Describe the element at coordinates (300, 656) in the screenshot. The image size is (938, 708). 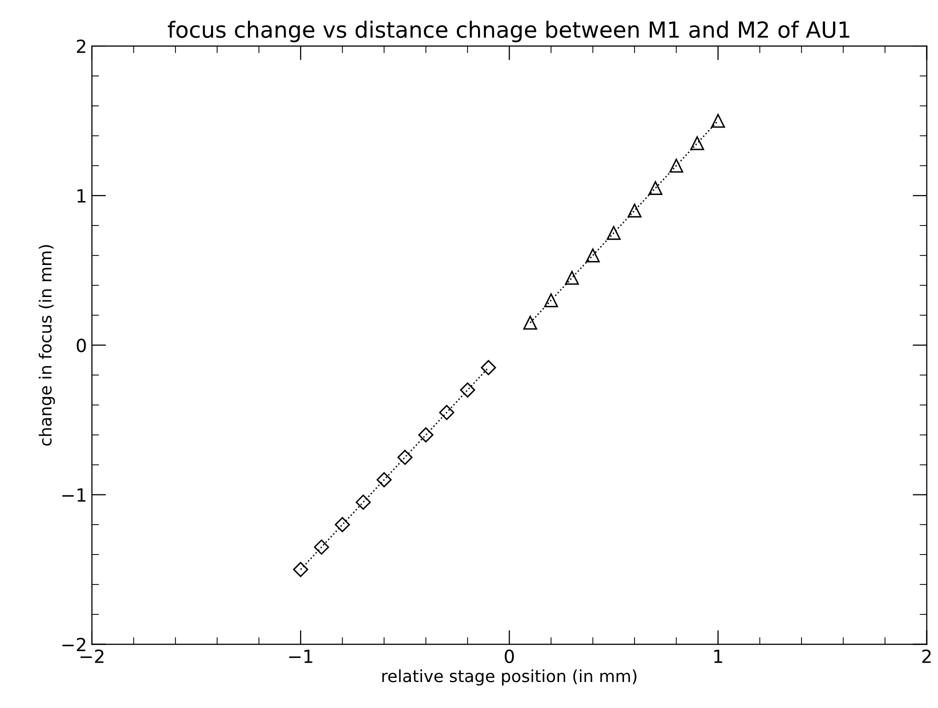
I see `x-tick-label: −1` at that location.